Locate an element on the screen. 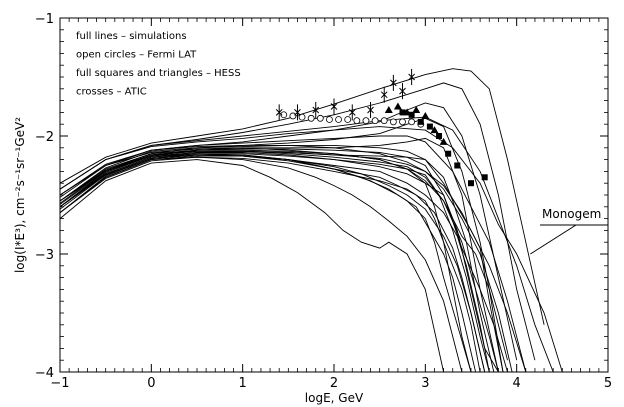 Image resolution: width=624 pixels, height=407 pixels. legend-entry: open circles – Fermi LAT is located at coordinates (136, 55).